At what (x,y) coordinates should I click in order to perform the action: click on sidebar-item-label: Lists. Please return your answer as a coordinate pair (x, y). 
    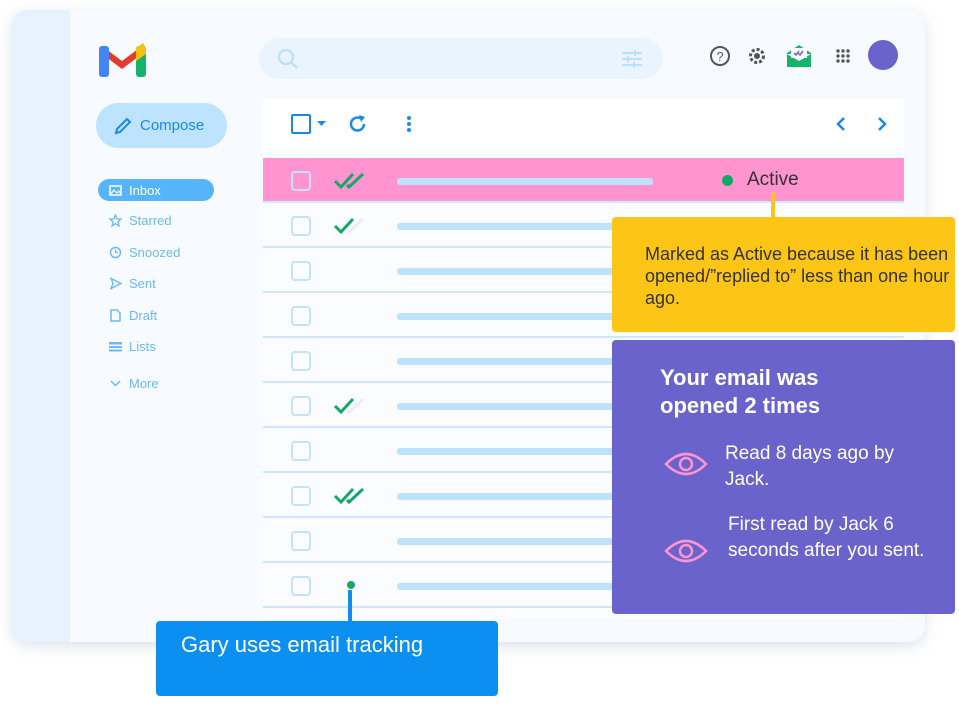
    Looking at the image, I should click on (142, 346).